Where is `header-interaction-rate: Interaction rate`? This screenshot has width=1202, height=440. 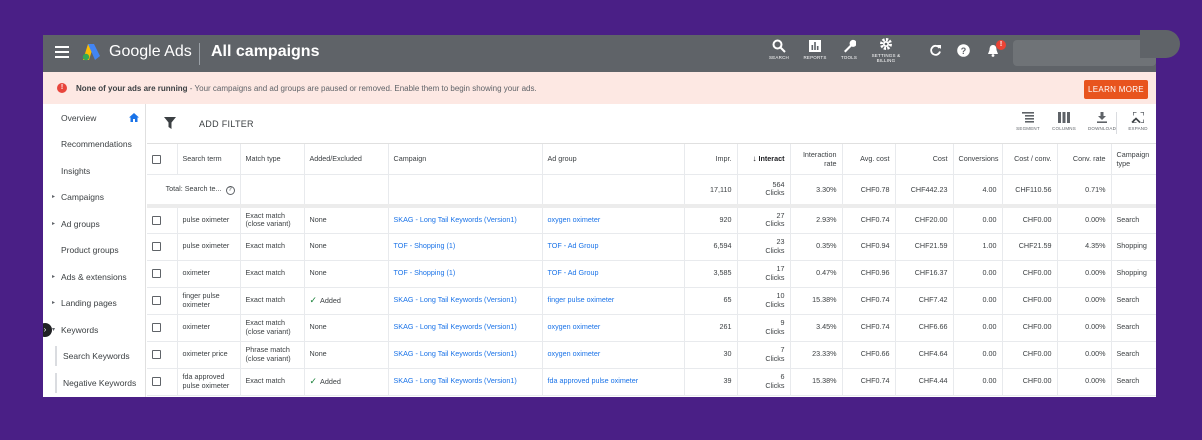 header-interaction-rate: Interaction rate is located at coordinates (816, 159).